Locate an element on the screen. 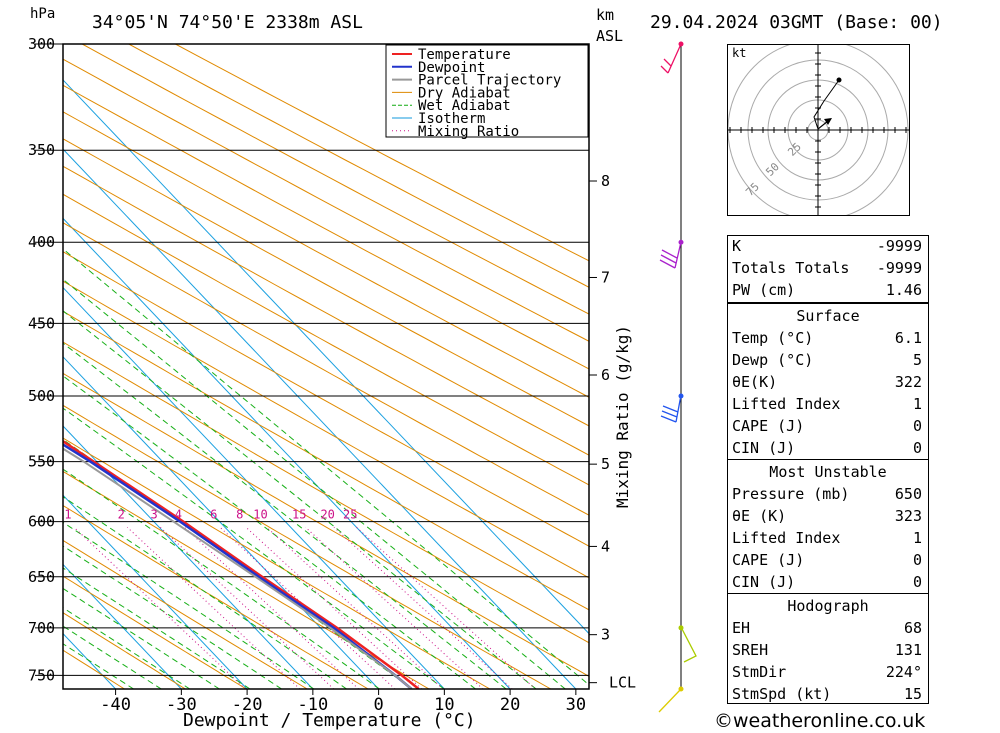 This screenshot has width=1000, height=733. km-tick-label: LCL is located at coordinates (622, 683).